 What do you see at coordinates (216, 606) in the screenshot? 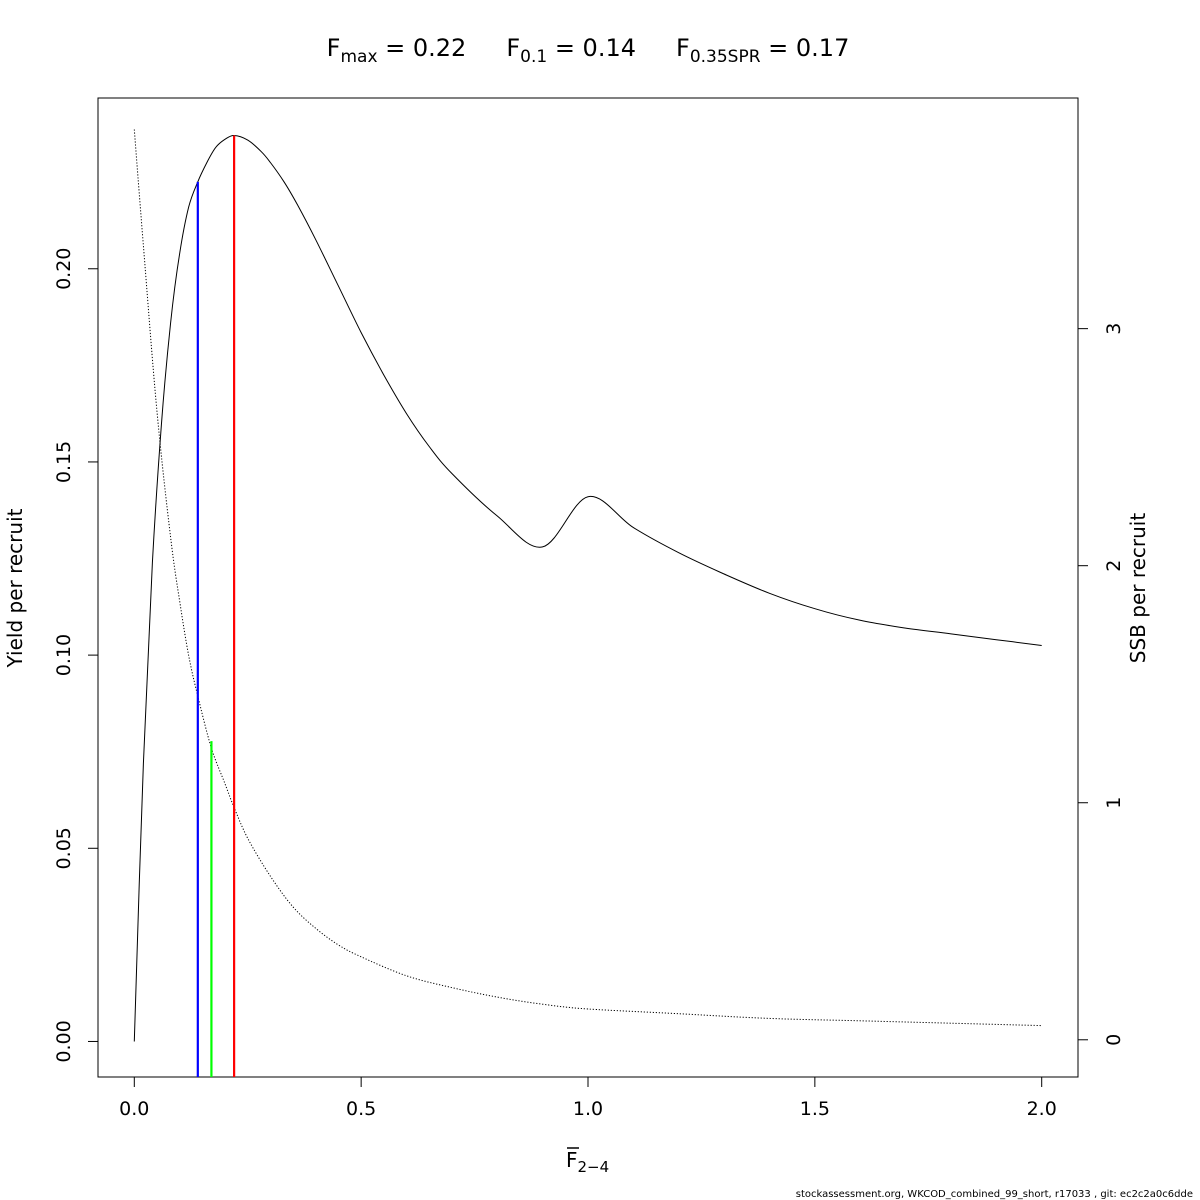
I see `reference-lines` at bounding box center [216, 606].